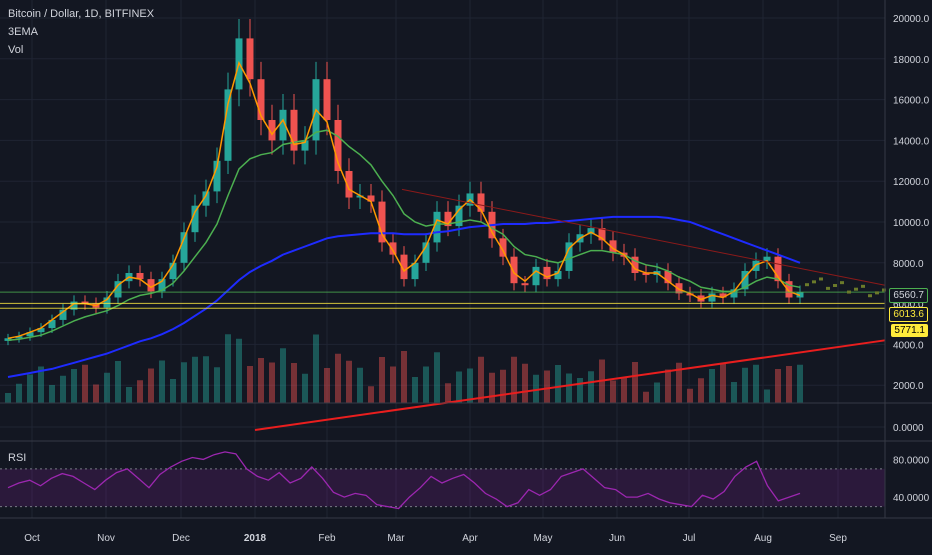  Describe the element at coordinates (908, 428) in the screenshot. I see `y-tick-label: 0.0000` at that location.